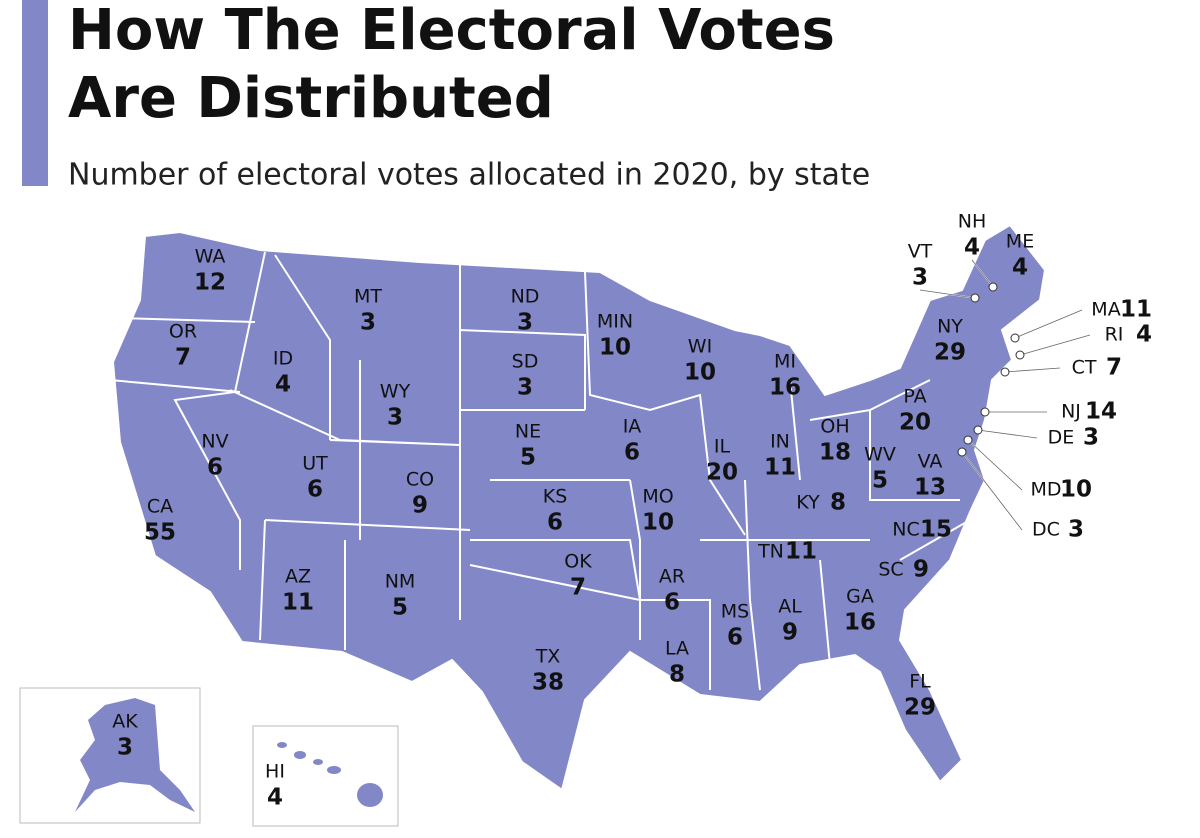  Describe the element at coordinates (770, 552) in the screenshot. I see `state-abbr: TN` at that location.